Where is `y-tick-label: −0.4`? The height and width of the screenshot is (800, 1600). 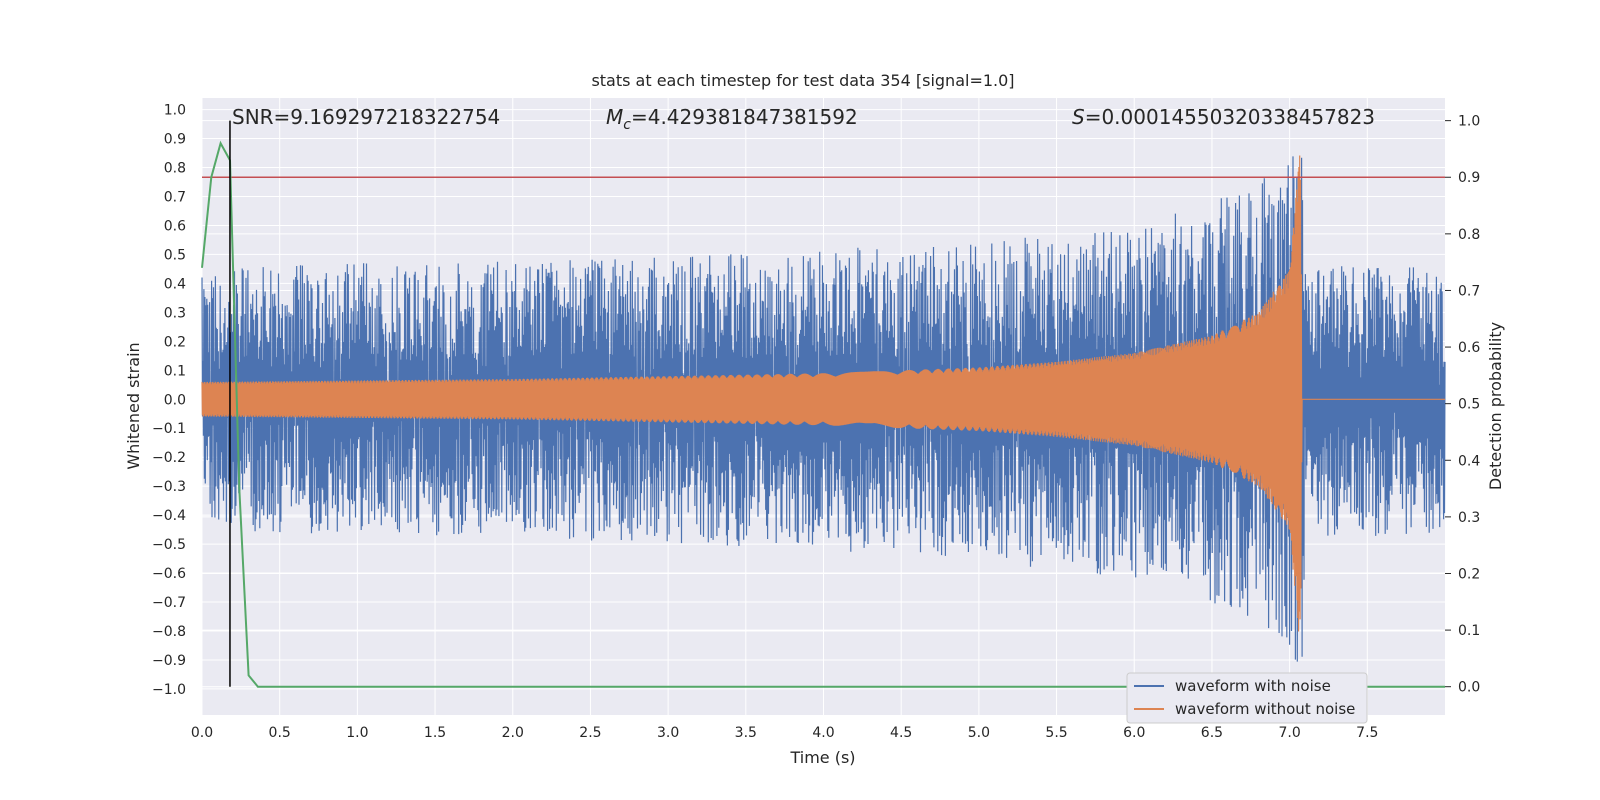
y-tick-label: −0.4 is located at coordinates (169, 516).